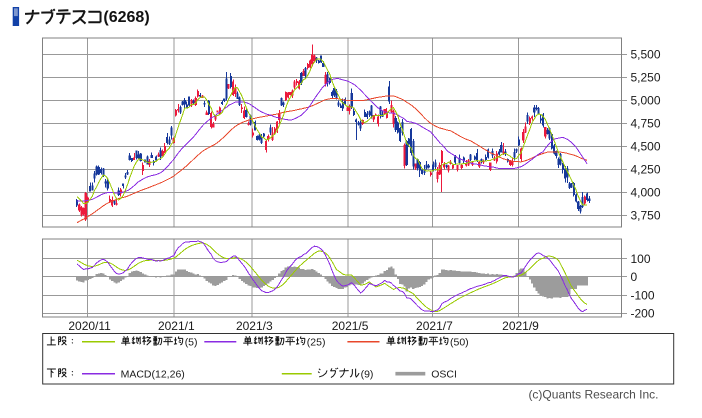  I want to click on svg-text: 2021/5, so click(350, 326).